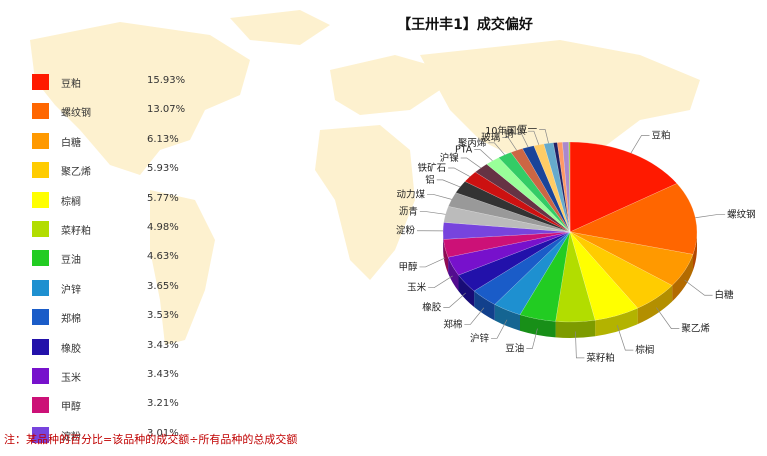 This screenshot has height=456, width=767. Describe the element at coordinates (163, 404) in the screenshot. I see `legend-value: 3.21%` at that location.